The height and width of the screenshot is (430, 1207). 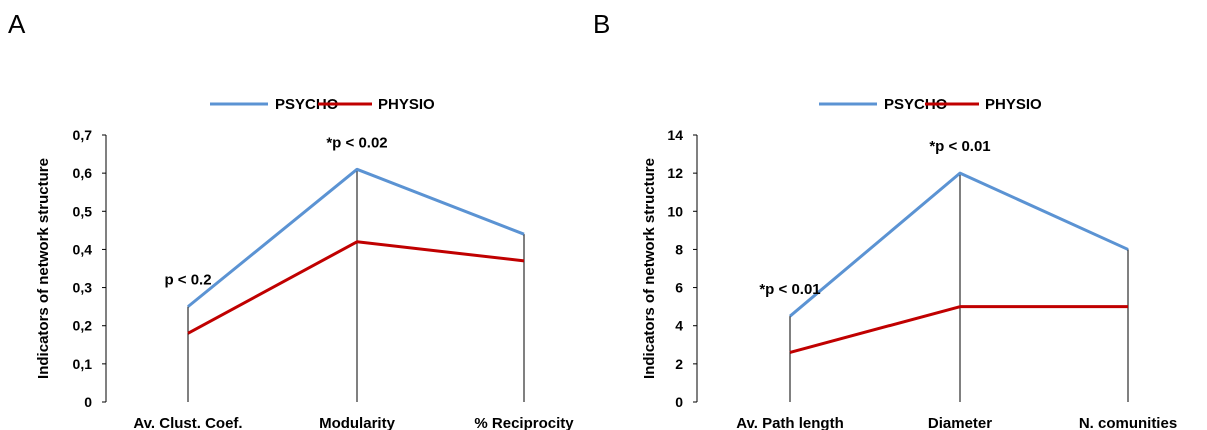 What do you see at coordinates (357, 422) in the screenshot?
I see `category-label: Modularity` at bounding box center [357, 422].